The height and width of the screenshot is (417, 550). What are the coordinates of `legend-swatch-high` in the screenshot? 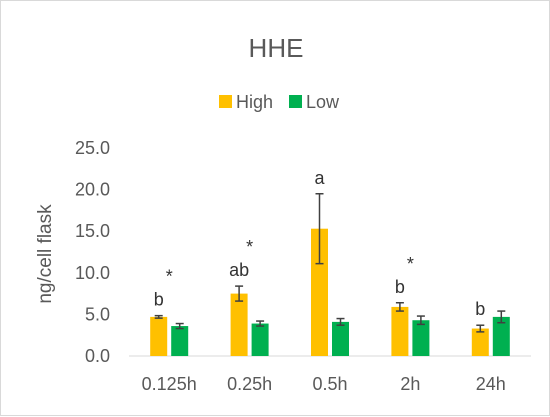 It's located at (225, 101).